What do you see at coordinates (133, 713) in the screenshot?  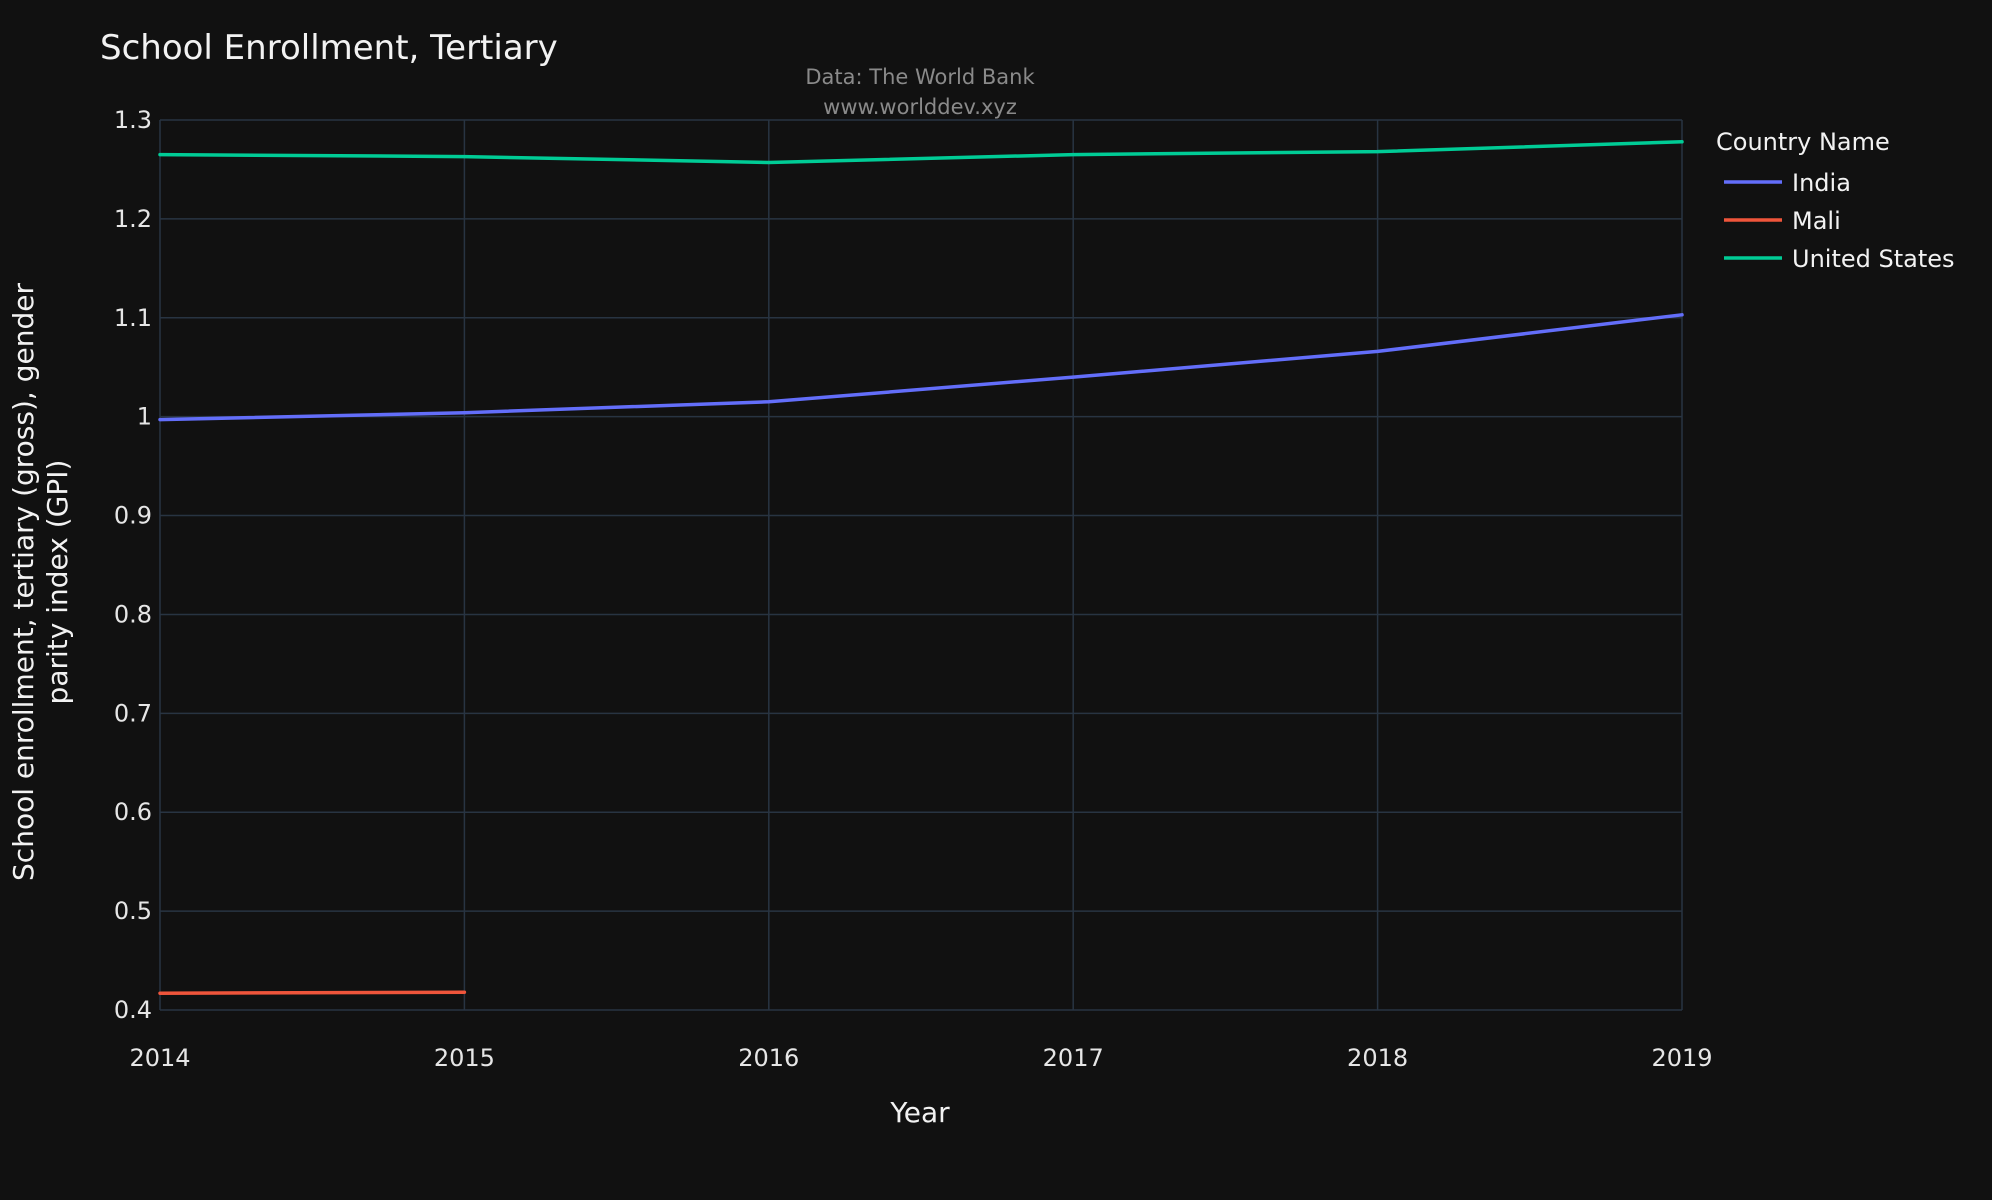 I see `y-tick-label: 0.7` at bounding box center [133, 713].